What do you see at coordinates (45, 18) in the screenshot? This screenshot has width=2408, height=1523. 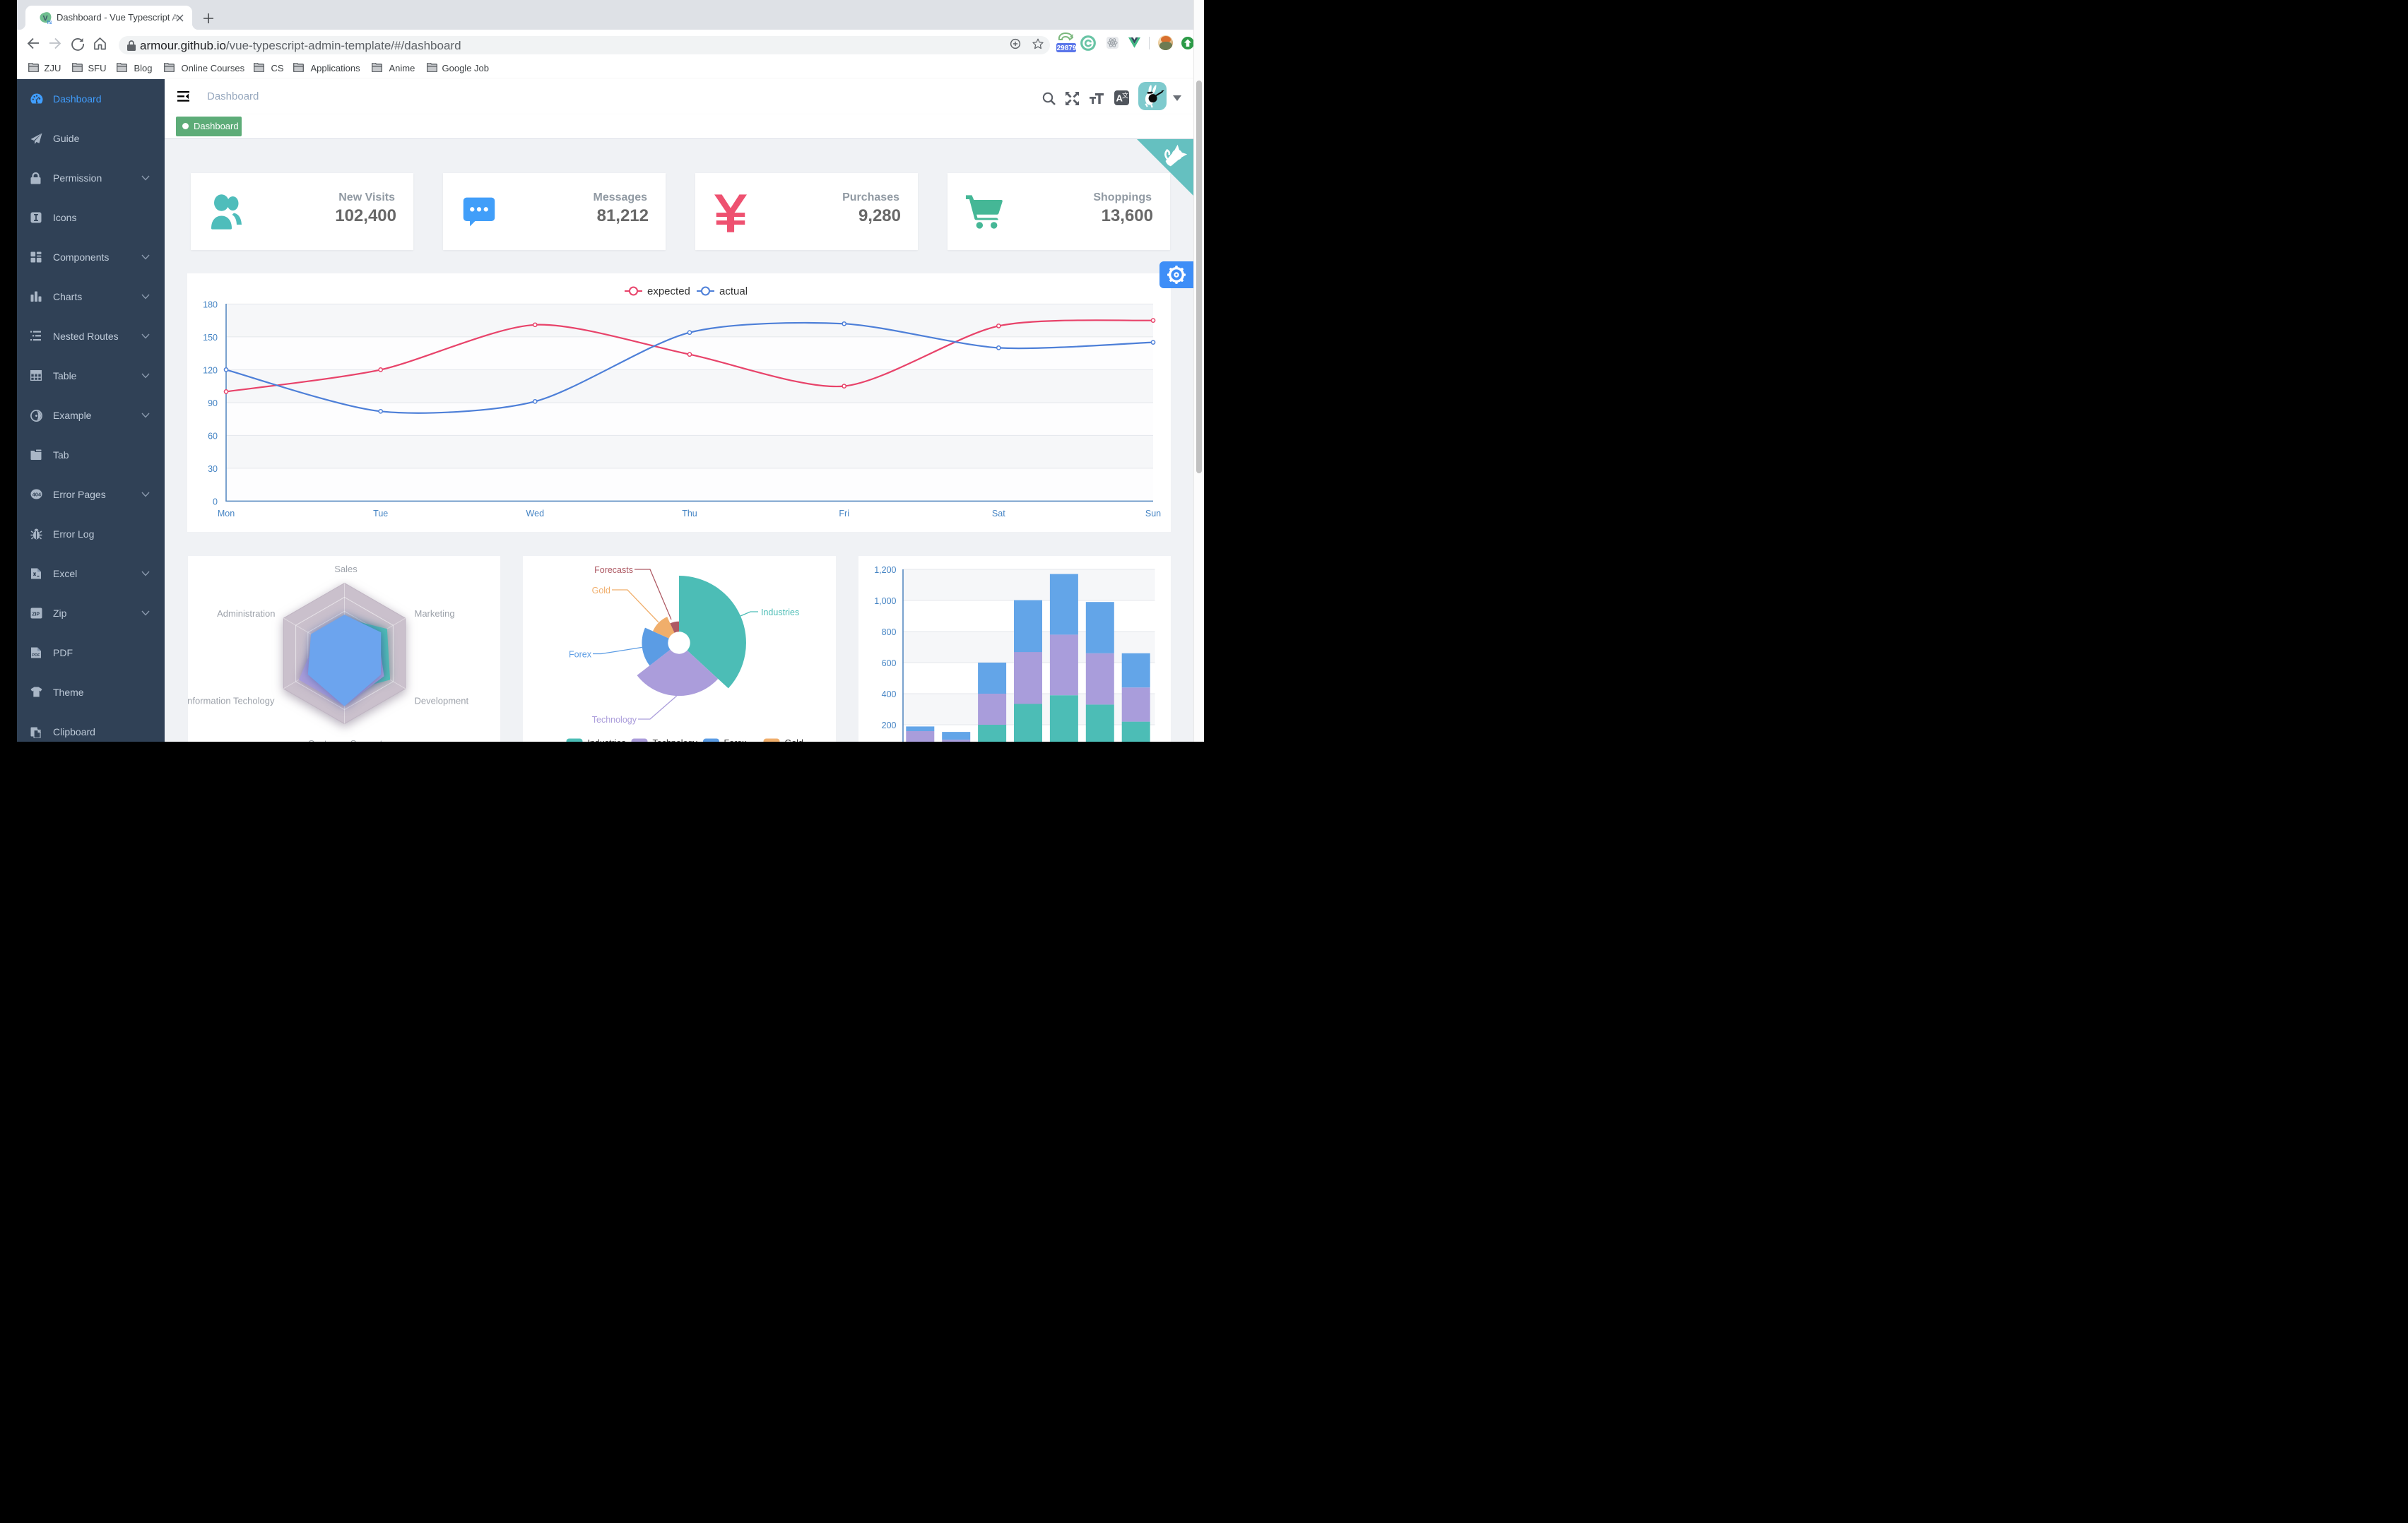 I see `svg-text: V` at bounding box center [45, 18].